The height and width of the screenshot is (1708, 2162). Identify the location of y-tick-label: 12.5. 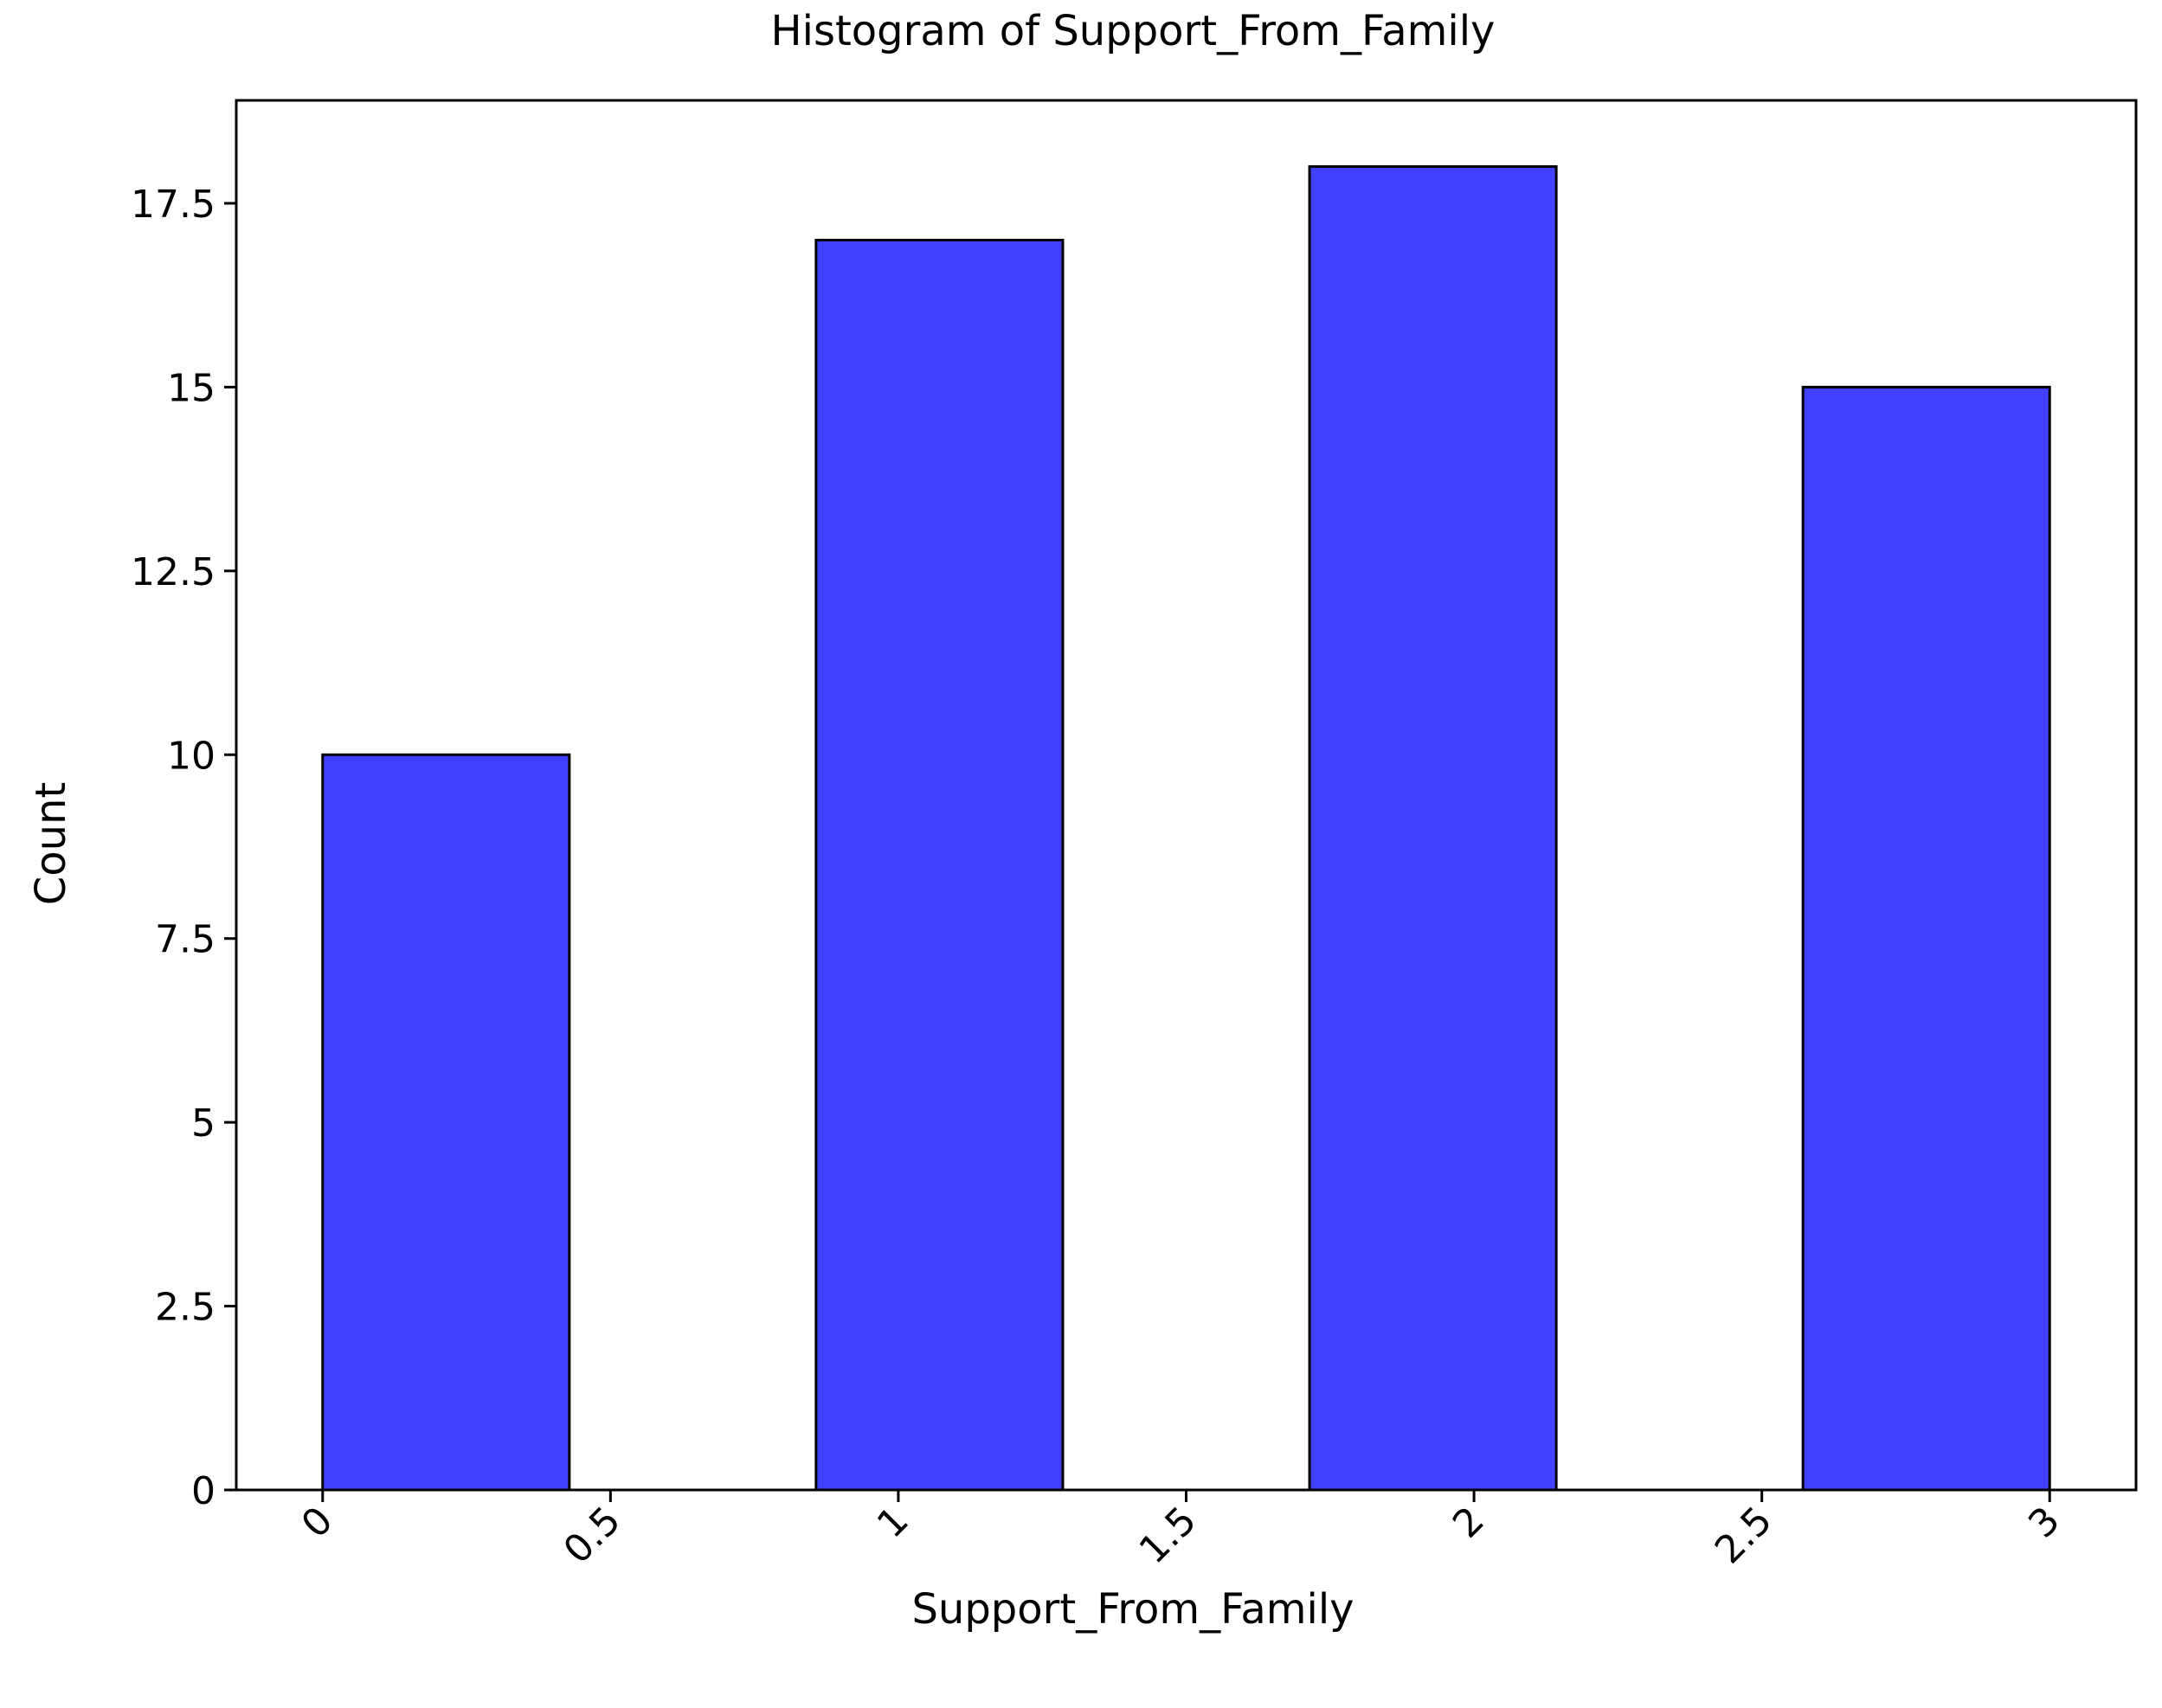
(173, 572).